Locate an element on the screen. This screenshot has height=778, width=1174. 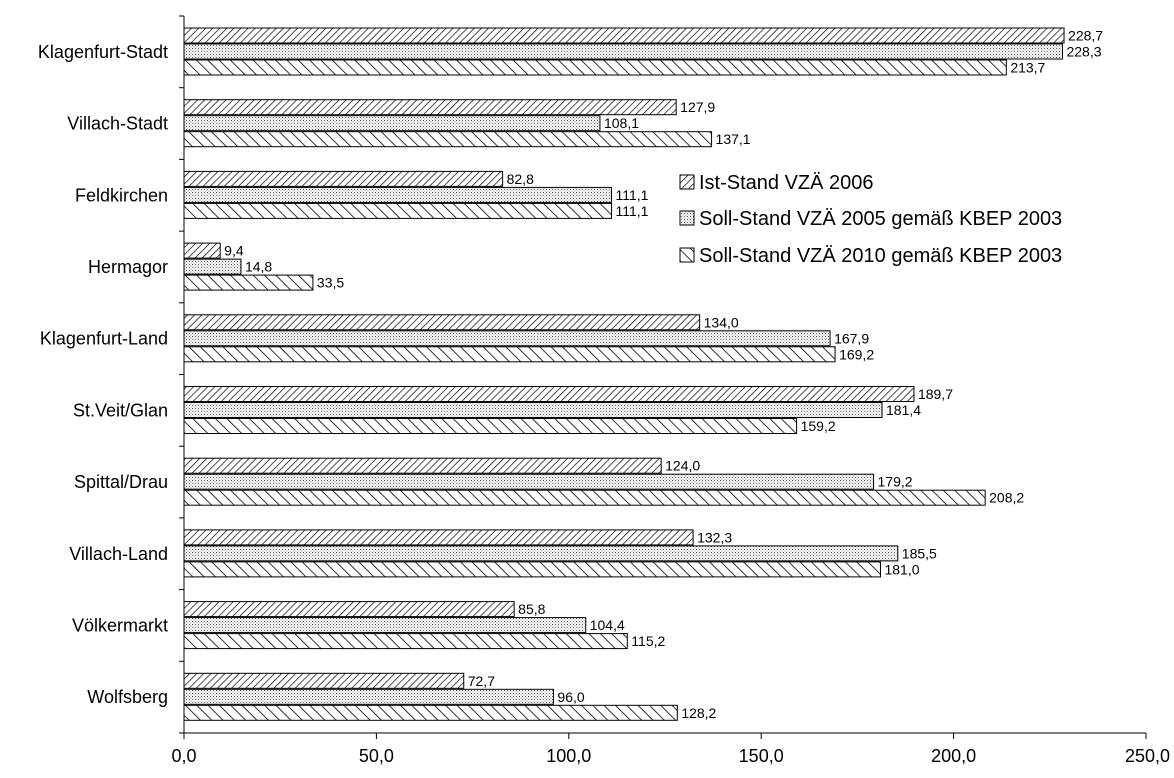
x-tick-label: 150,0 is located at coordinates (761, 756).